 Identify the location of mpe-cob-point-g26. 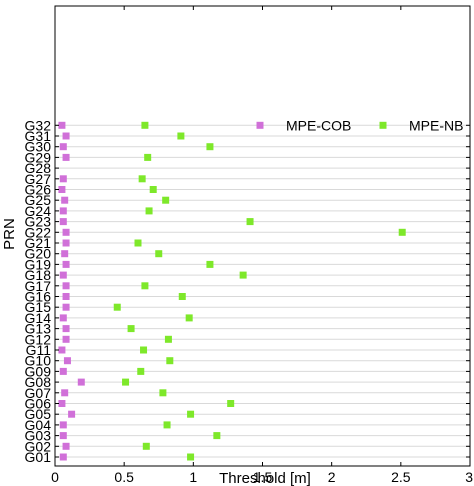
(62, 189).